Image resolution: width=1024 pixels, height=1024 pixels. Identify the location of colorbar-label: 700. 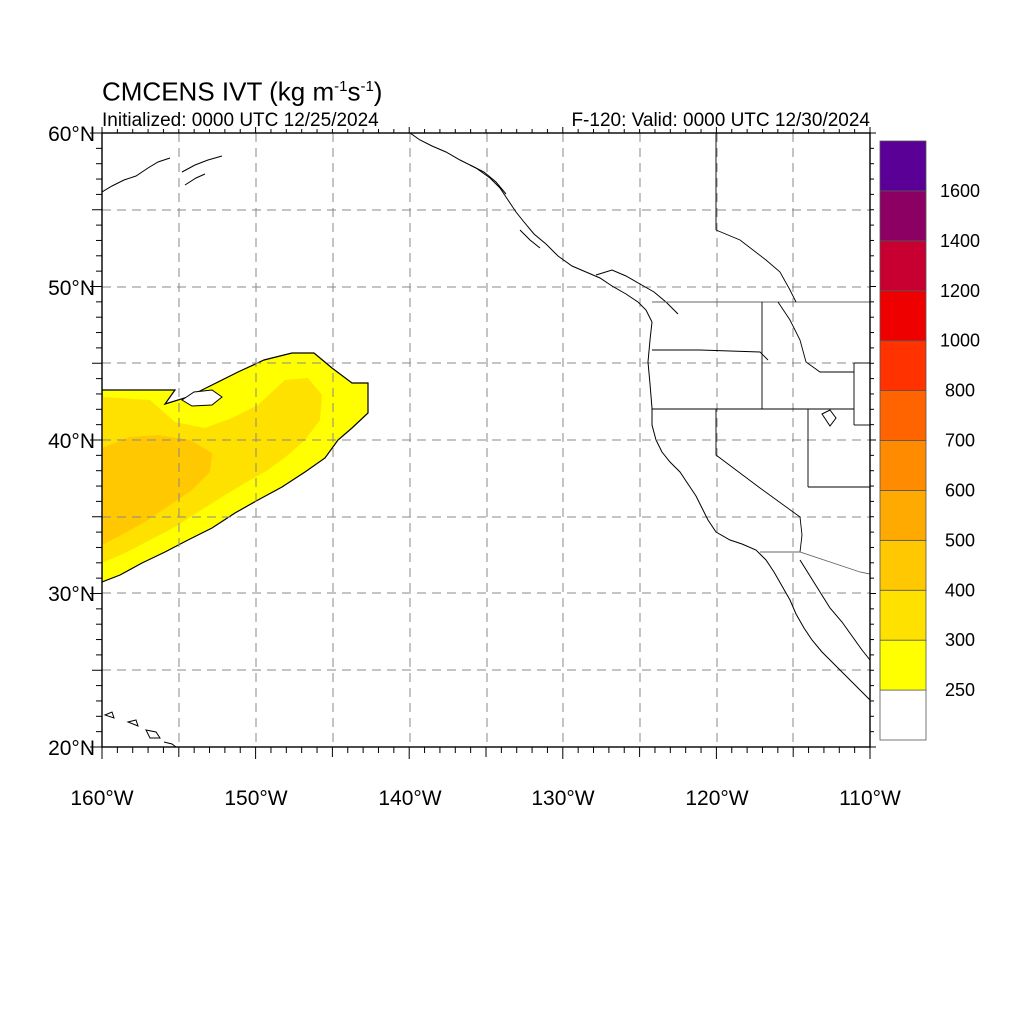
(960, 441).